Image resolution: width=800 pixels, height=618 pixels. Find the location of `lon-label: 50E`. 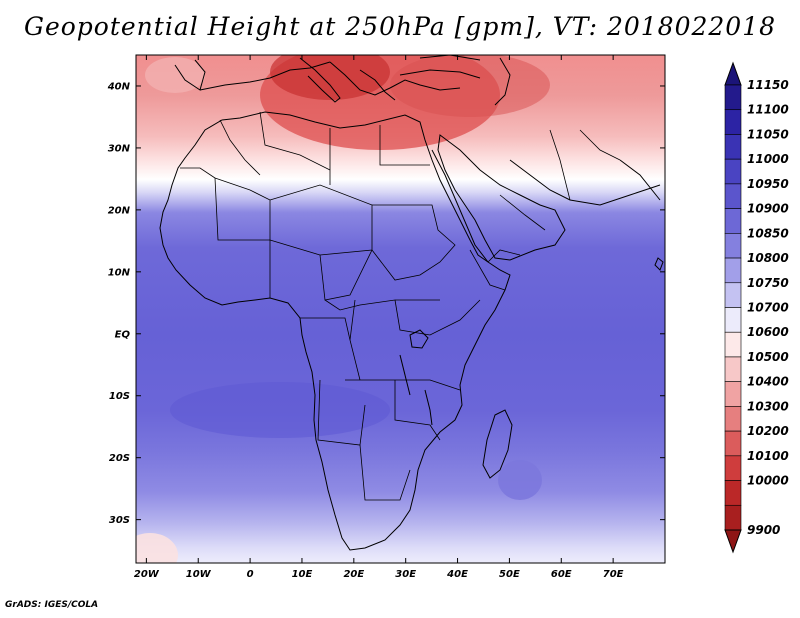

lon-label: 50E is located at coordinates (509, 574).